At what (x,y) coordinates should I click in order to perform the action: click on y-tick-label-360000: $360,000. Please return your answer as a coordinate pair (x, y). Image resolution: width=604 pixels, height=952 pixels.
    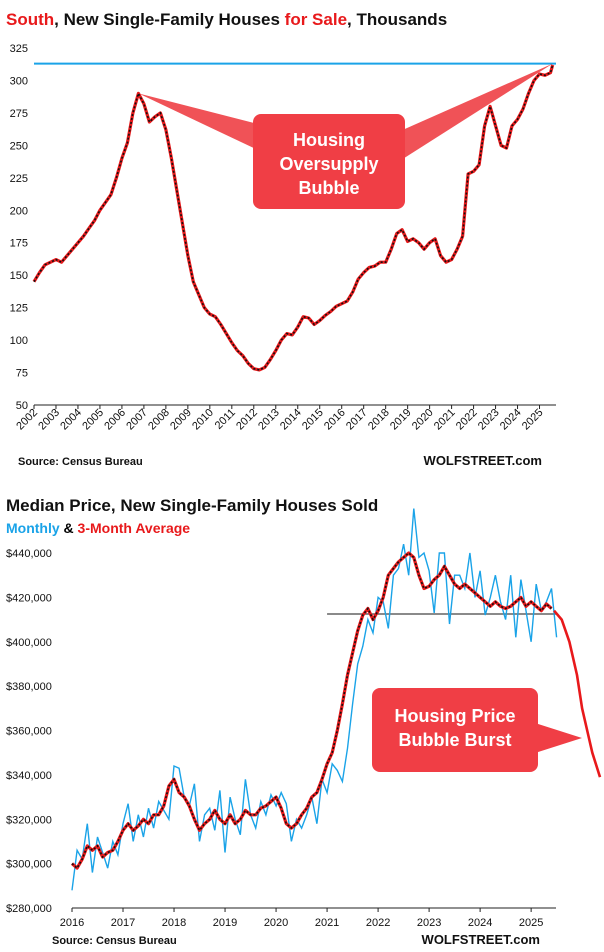
    Looking at the image, I should click on (29, 732).